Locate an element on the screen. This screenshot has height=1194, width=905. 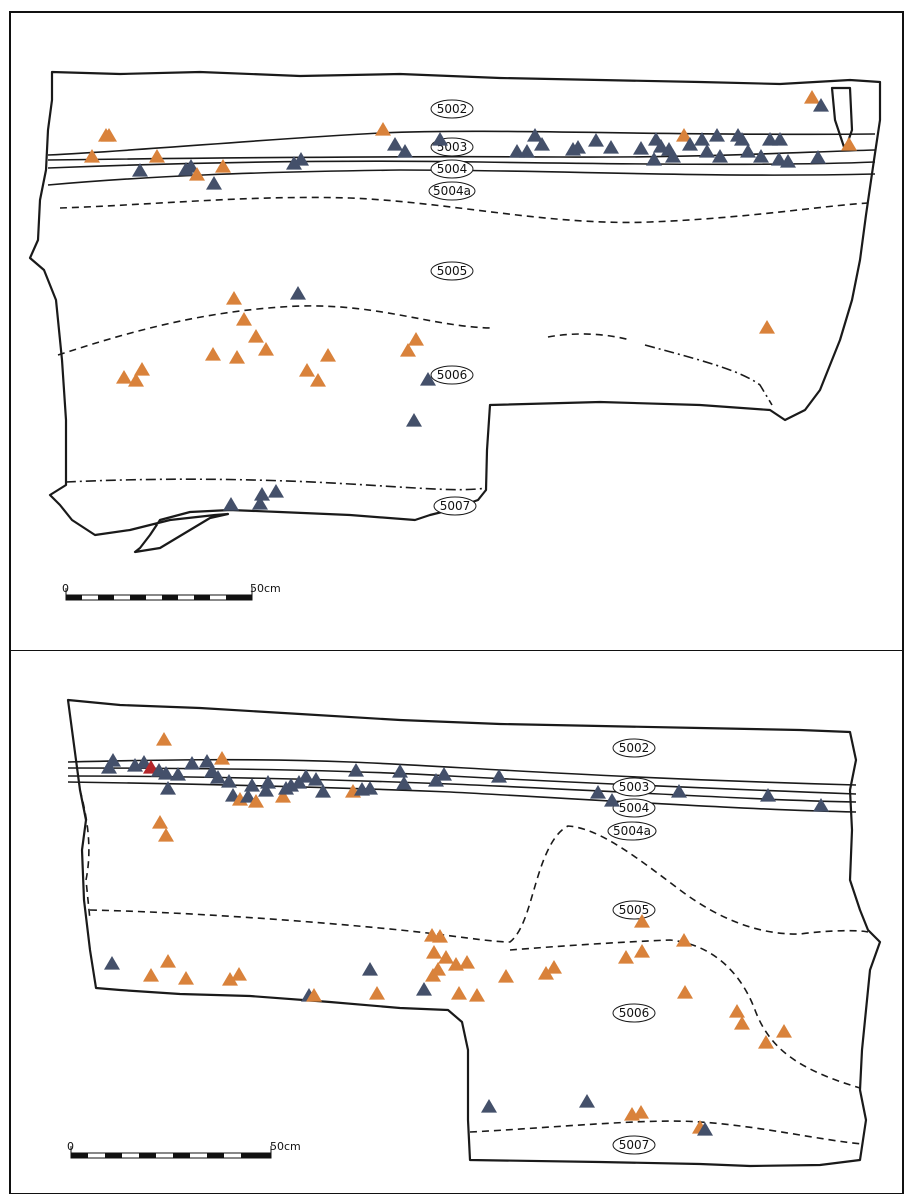
layer-label: 5005 is located at coordinates (452, 271).